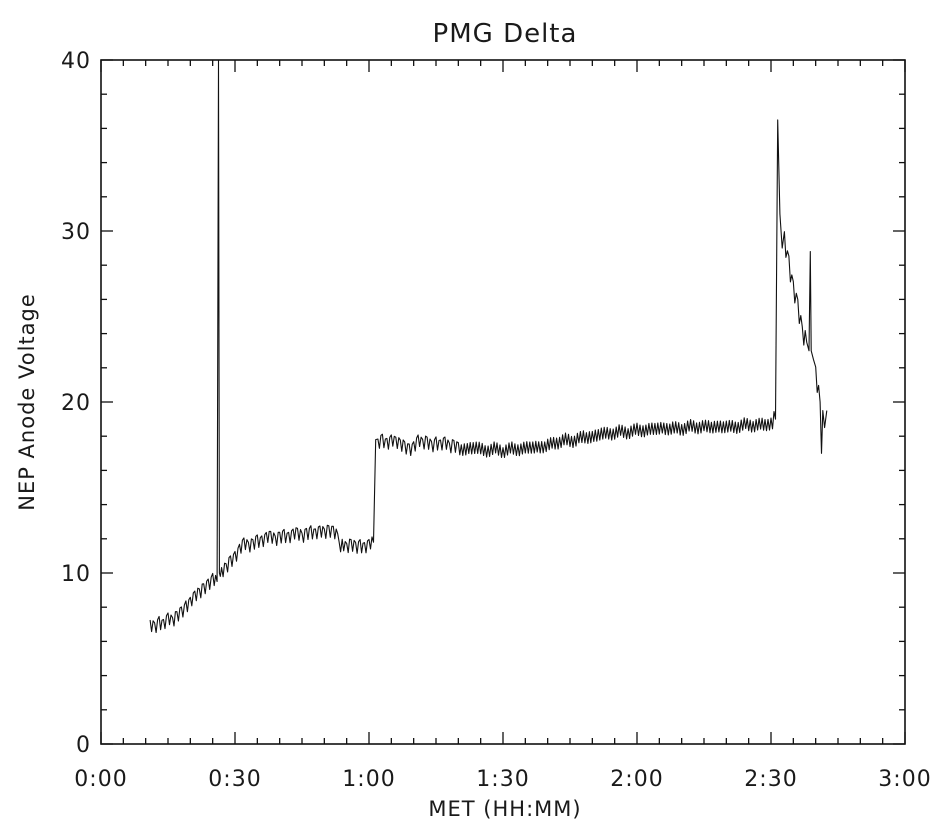 This screenshot has height=830, width=949. I want to click on x-tick-label: 3:00, so click(904, 779).